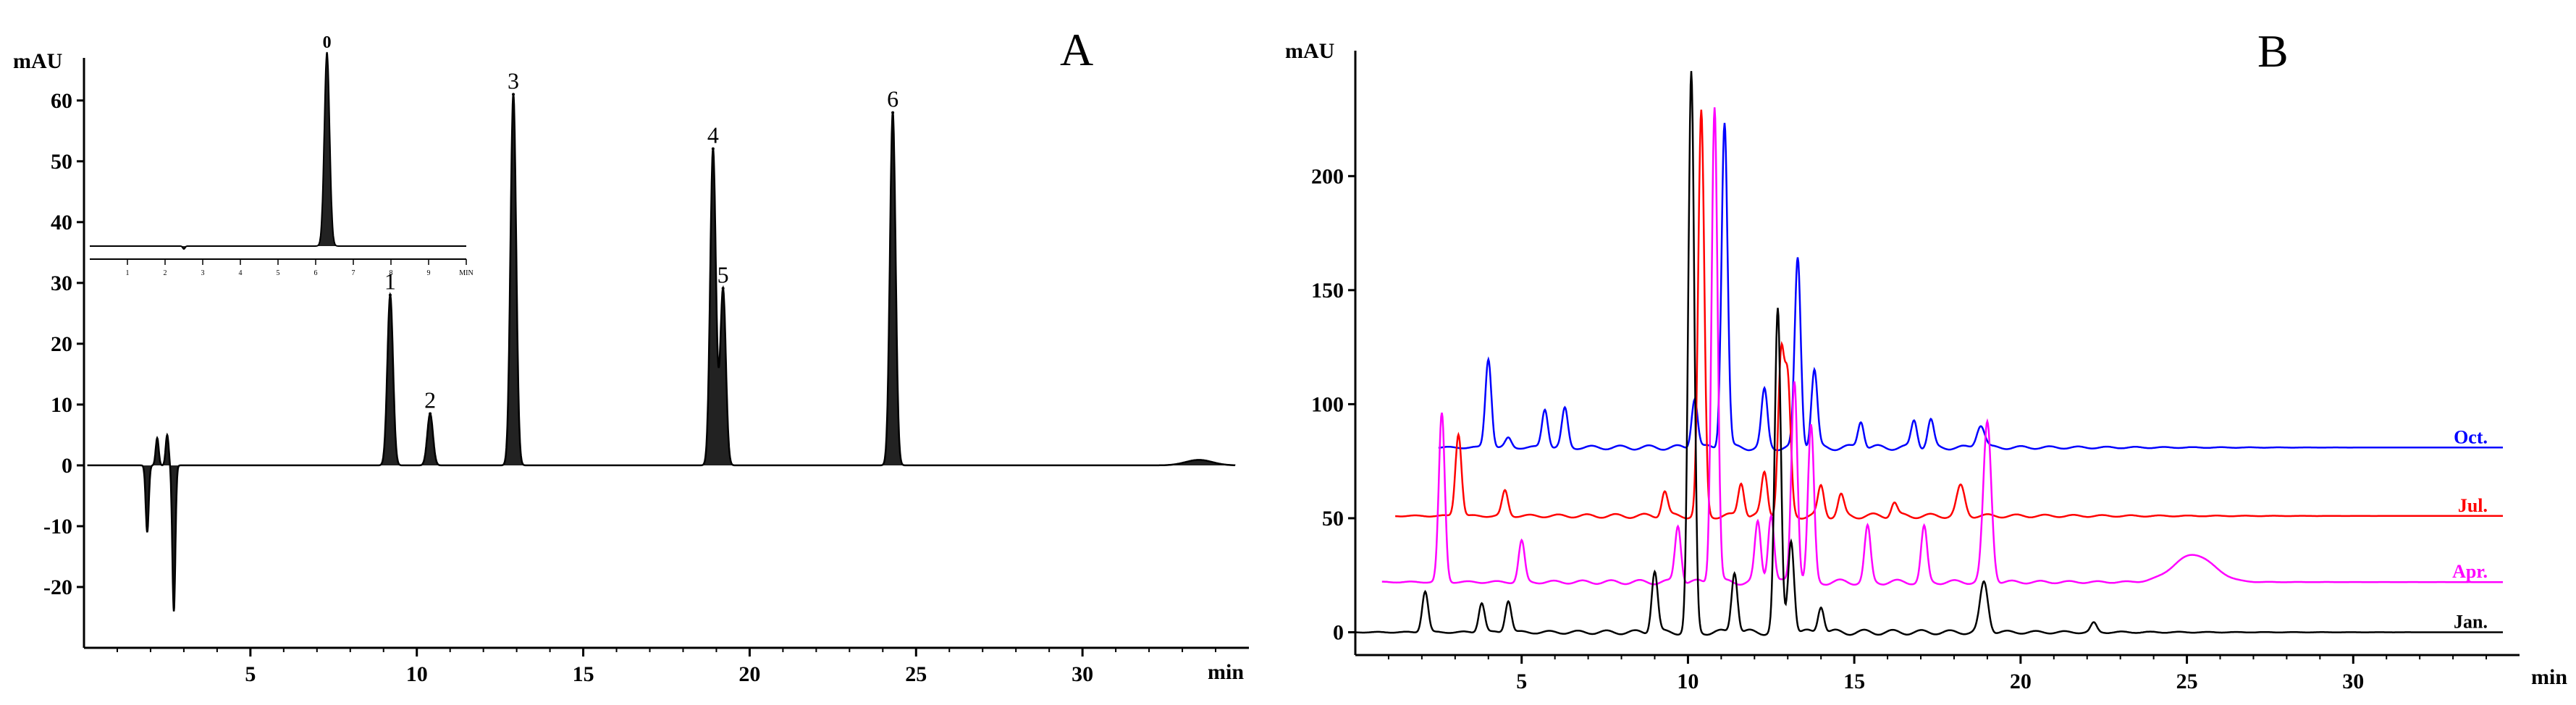 The width and height of the screenshot is (2576, 705). What do you see at coordinates (2549, 677) in the screenshot?
I see `panel-b-x-unit: min` at bounding box center [2549, 677].